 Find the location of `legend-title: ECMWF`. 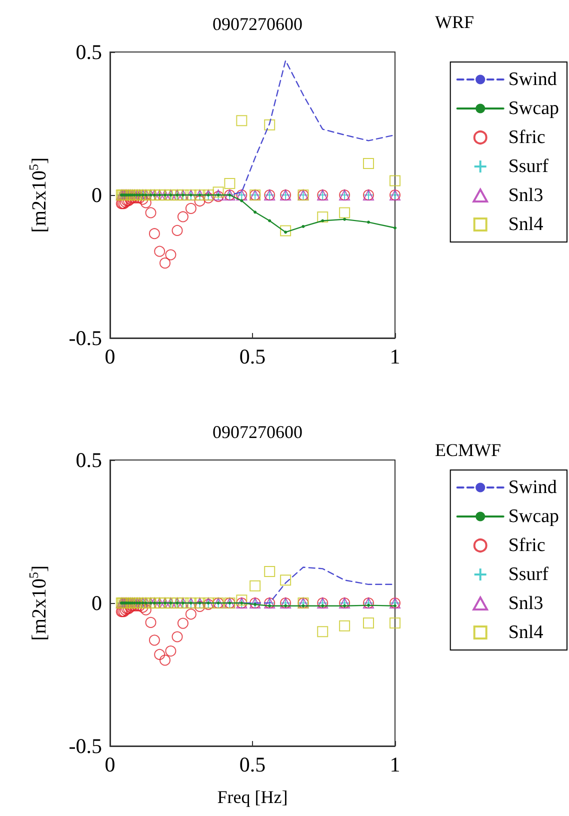

legend-title: ECMWF is located at coordinates (468, 450).